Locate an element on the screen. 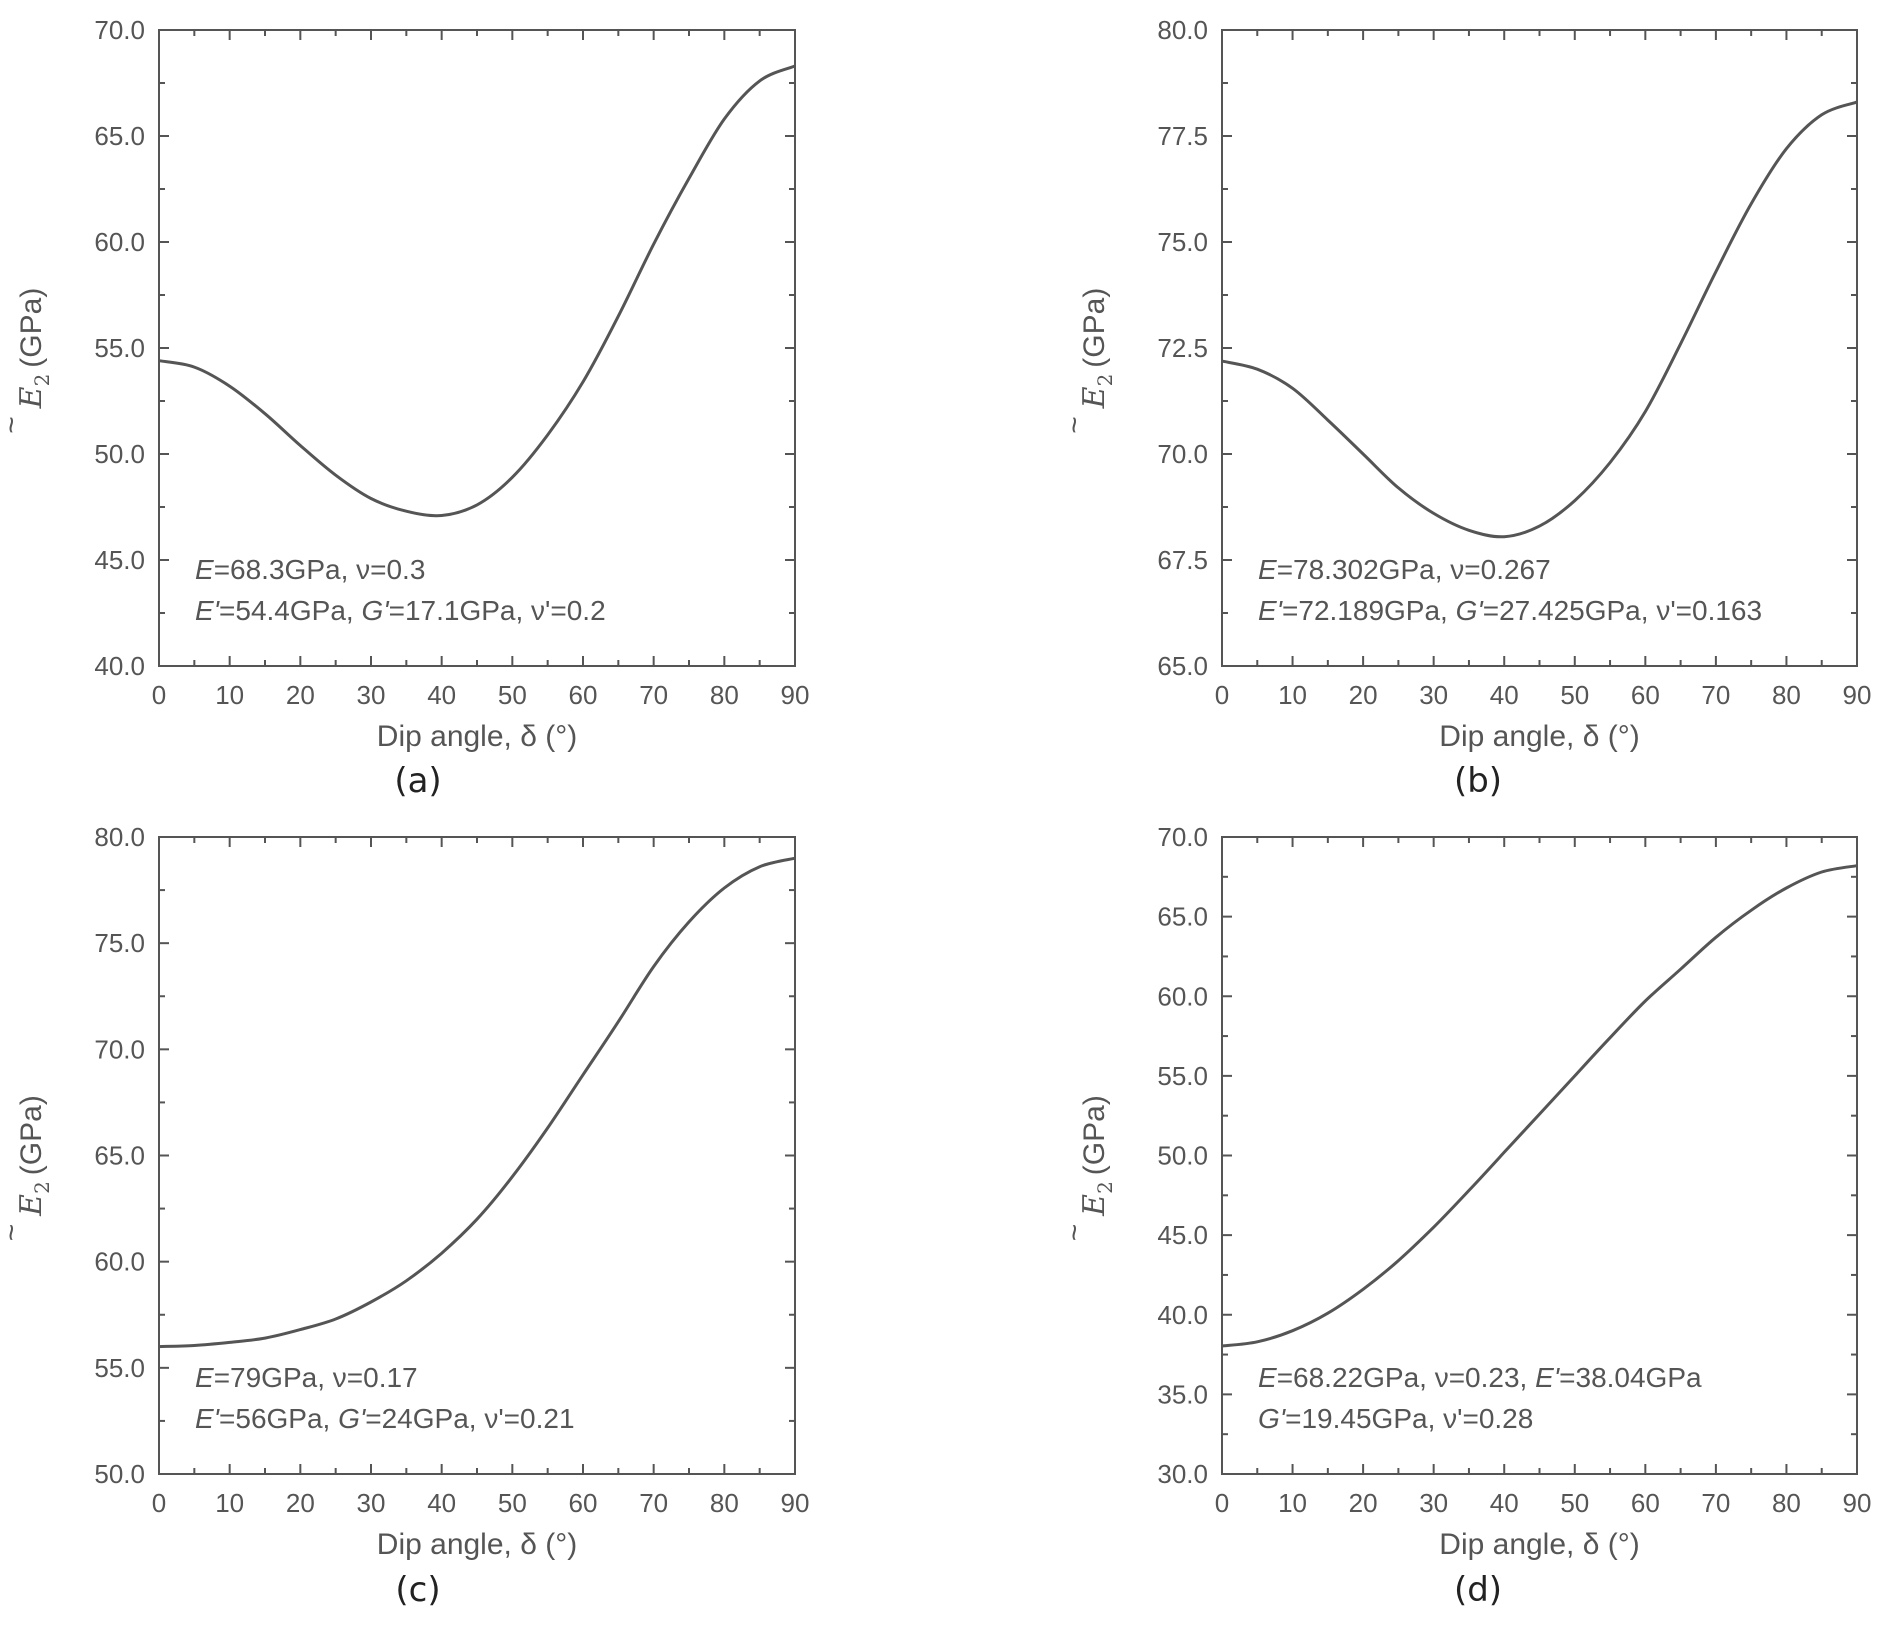 Image resolution: width=1895 pixels, height=1643 pixels. y-tick-label-a: 40.0 is located at coordinates (119, 666).